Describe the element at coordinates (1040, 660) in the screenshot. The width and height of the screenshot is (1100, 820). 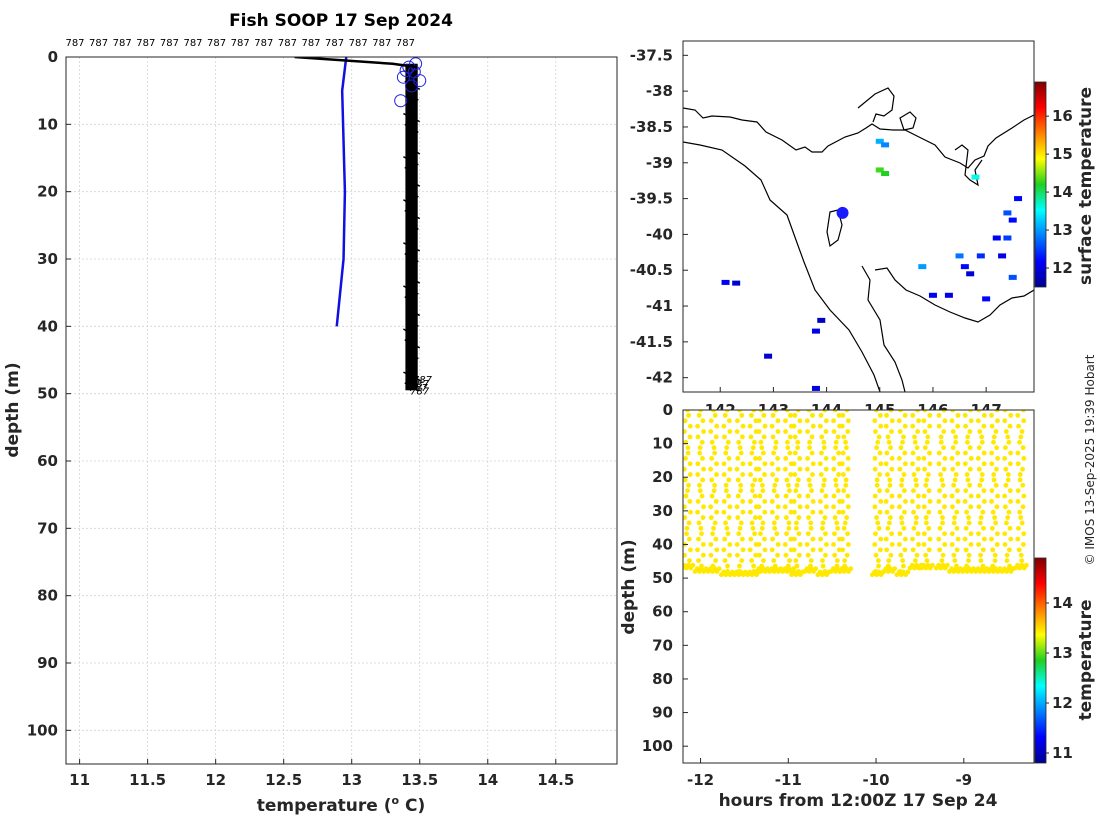
I see `section-colorbar` at that location.